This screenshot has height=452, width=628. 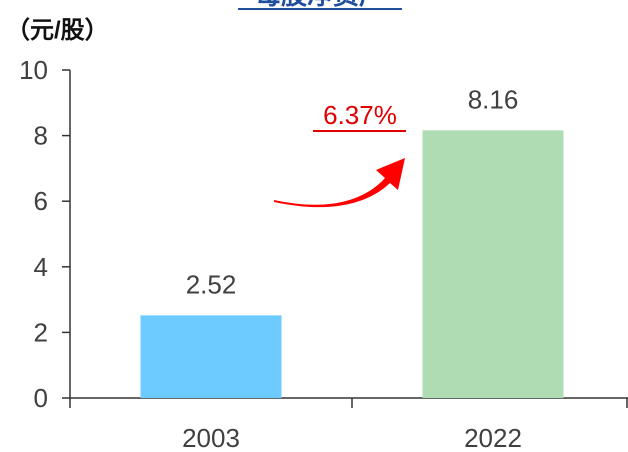 What do you see at coordinates (41, 332) in the screenshot?
I see `y-tick-label: 2` at bounding box center [41, 332].